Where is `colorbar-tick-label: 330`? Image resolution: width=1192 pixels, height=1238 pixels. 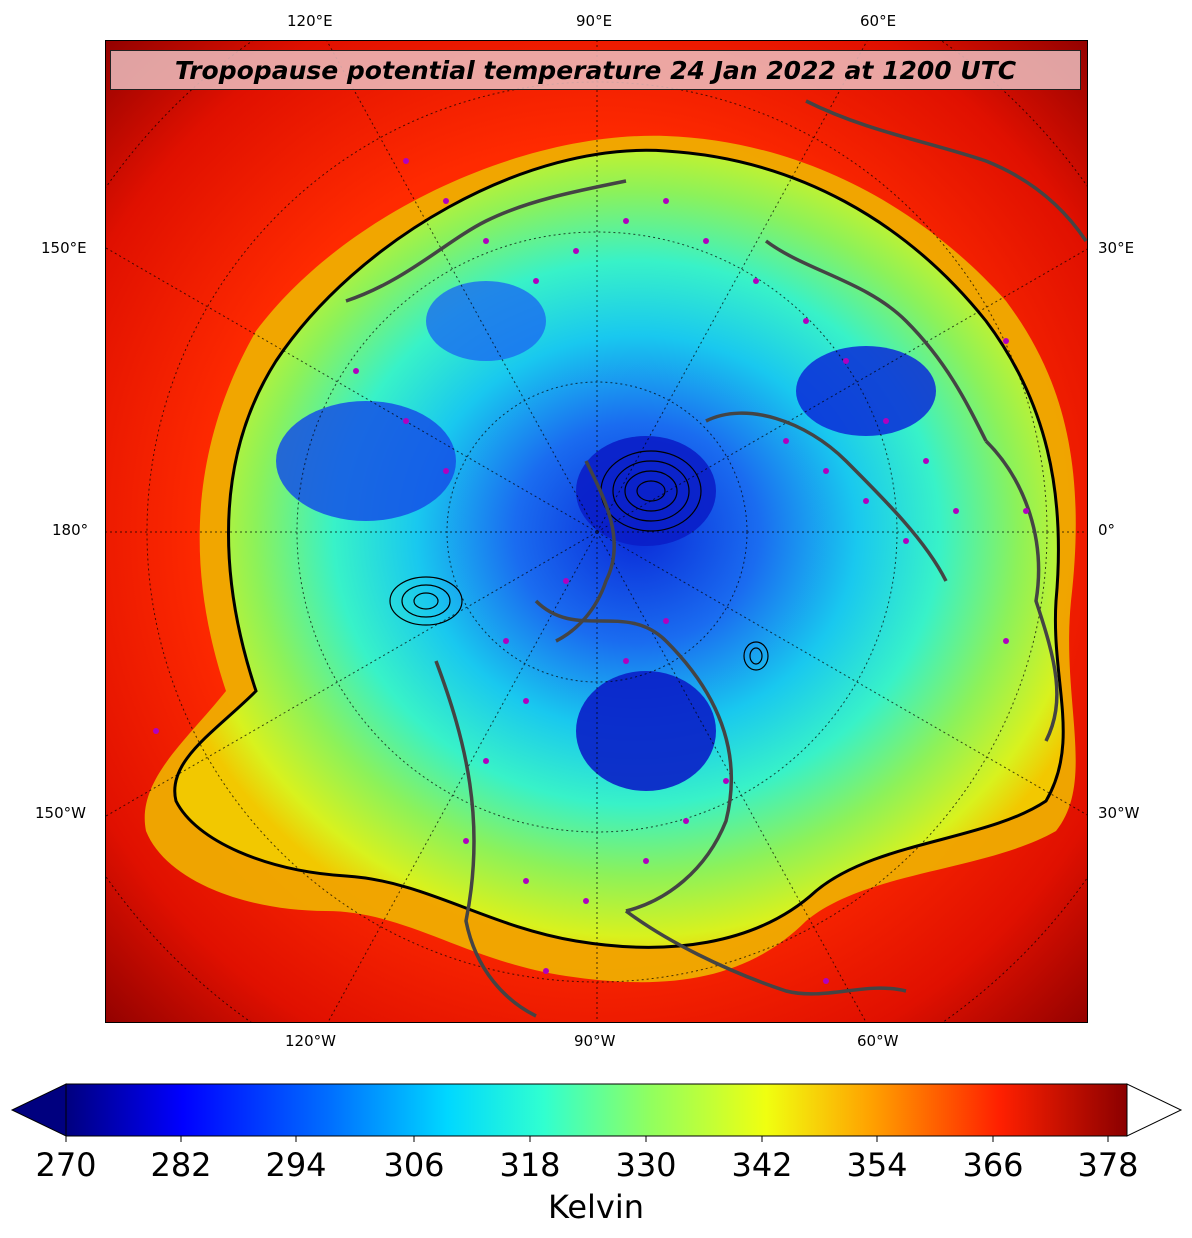 colorbar-tick-label: 330 is located at coordinates (646, 1165).